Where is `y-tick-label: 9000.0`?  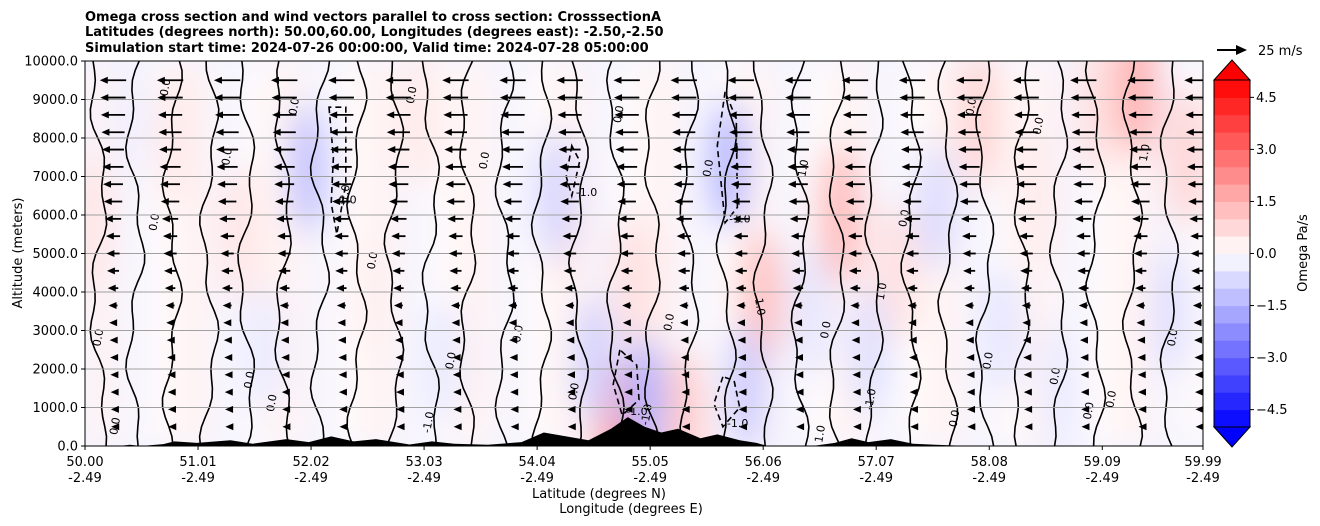 y-tick-label: 9000.0 is located at coordinates (56, 100).